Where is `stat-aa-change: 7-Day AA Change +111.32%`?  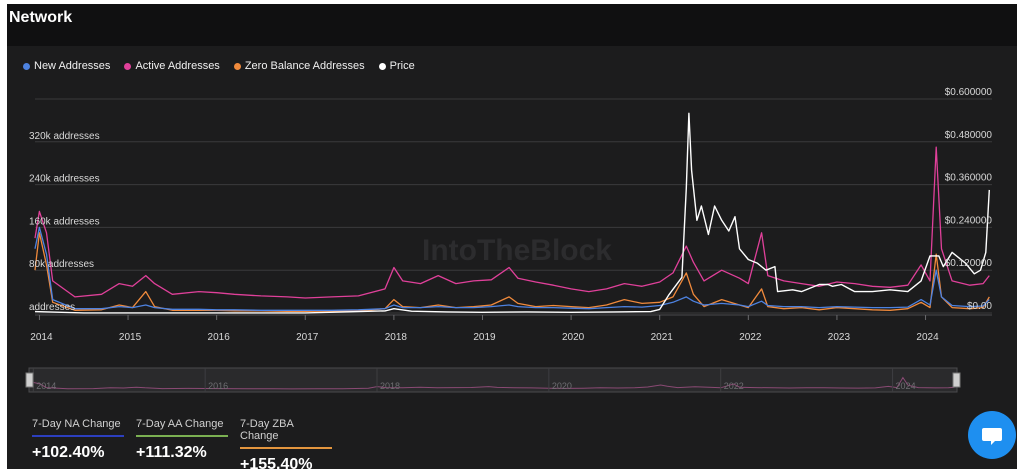
stat-aa-change: 7-Day AA Change +111.32% is located at coordinates (182, 446).